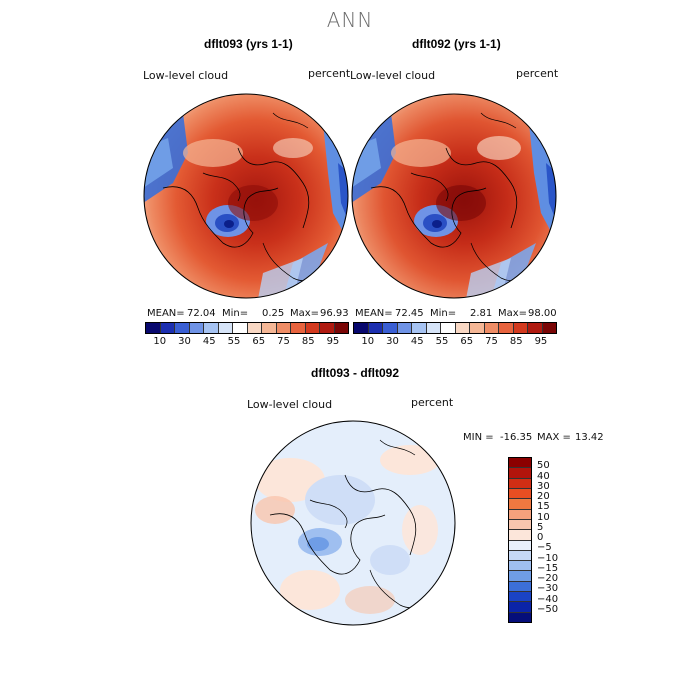  I want to click on panel2-colorbar-ticks: 10 30 45 55 65 75 85 95, so click(454, 342).